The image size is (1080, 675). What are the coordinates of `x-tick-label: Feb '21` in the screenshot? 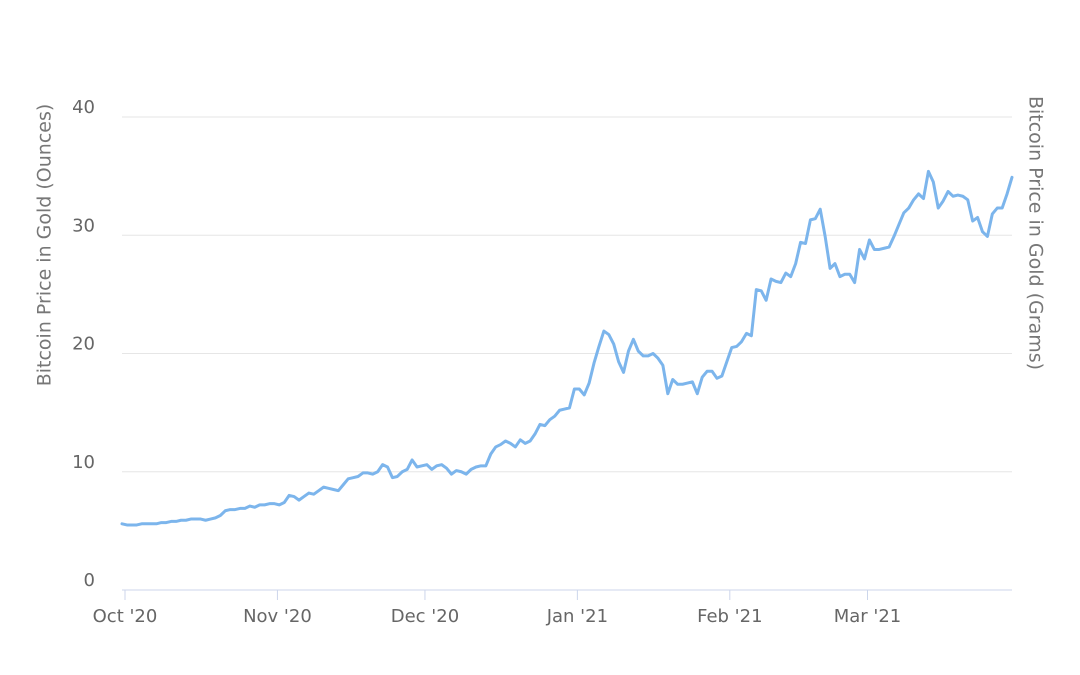 It's located at (729, 616).